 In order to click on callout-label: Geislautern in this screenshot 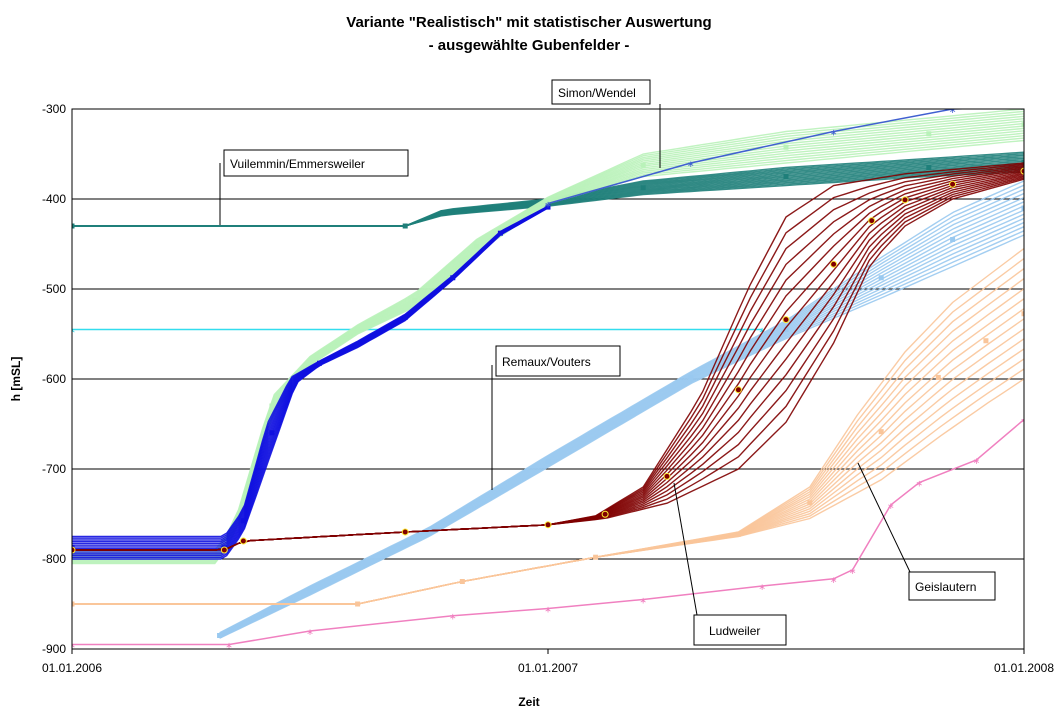, I will do `click(945, 587)`.